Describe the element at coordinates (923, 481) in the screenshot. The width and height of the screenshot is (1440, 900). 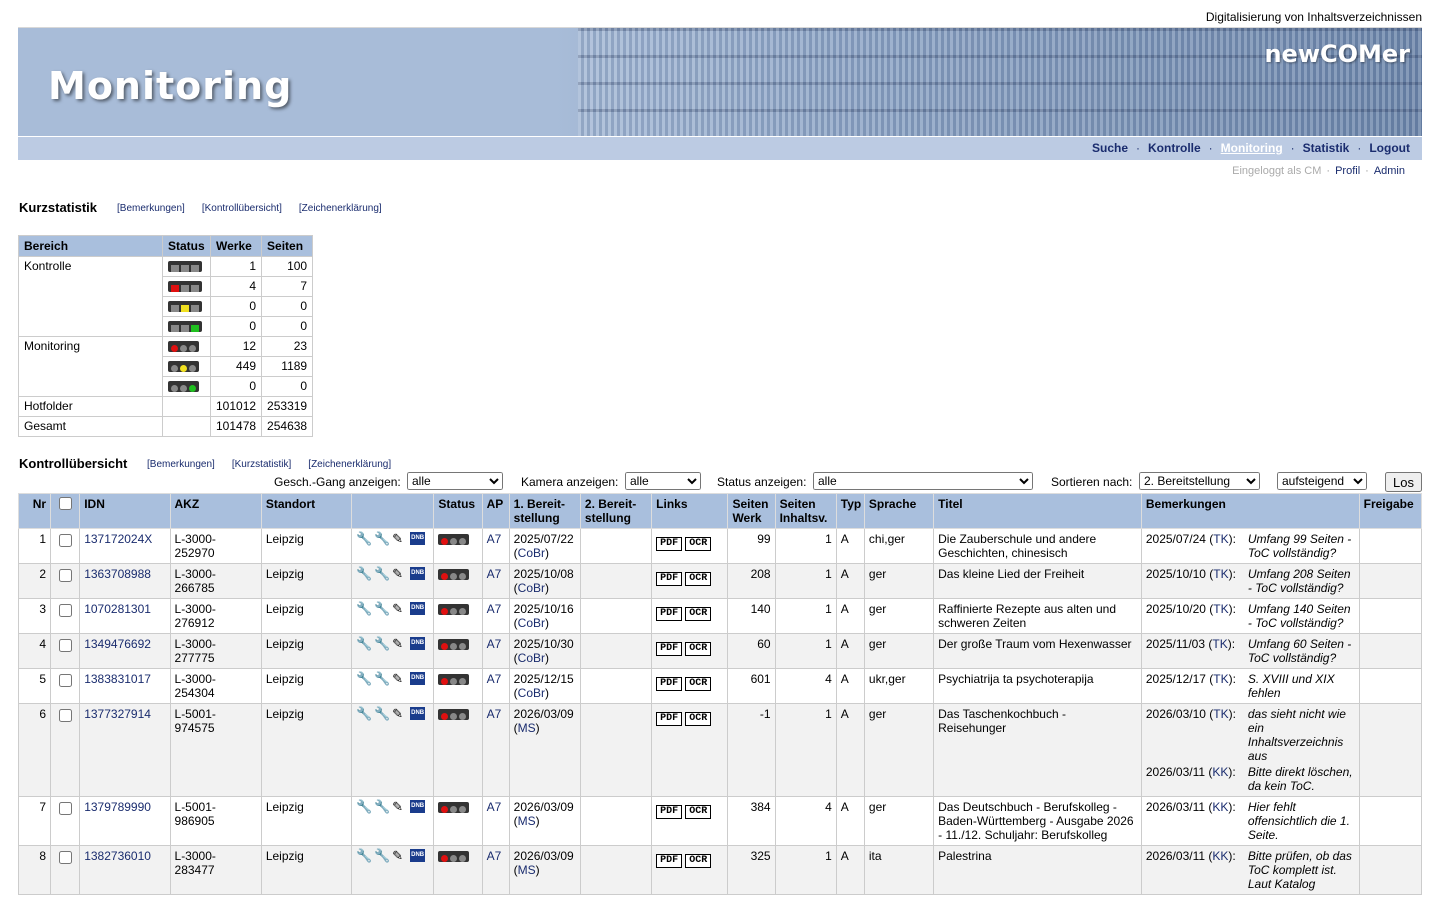
I see `status-select: alle` at that location.